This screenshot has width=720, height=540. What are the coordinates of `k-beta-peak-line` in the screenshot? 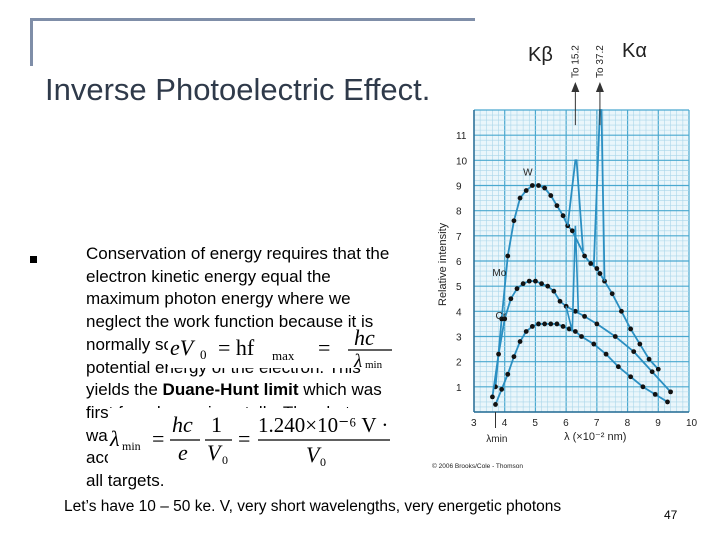 It's located at (575, 205).